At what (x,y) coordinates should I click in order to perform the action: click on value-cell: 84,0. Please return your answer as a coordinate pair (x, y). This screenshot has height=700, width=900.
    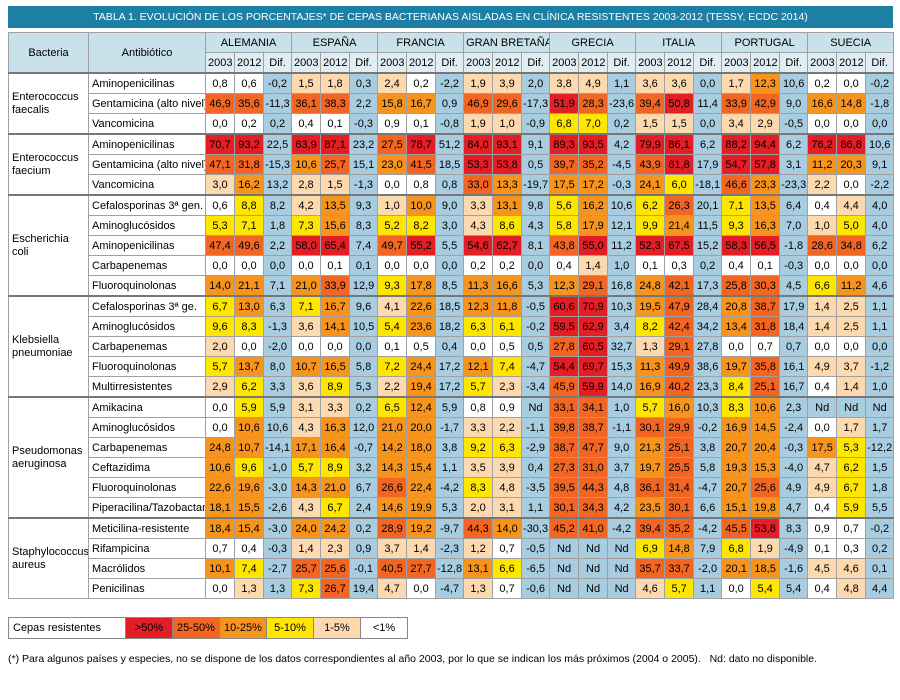
    Looking at the image, I should click on (478, 144).